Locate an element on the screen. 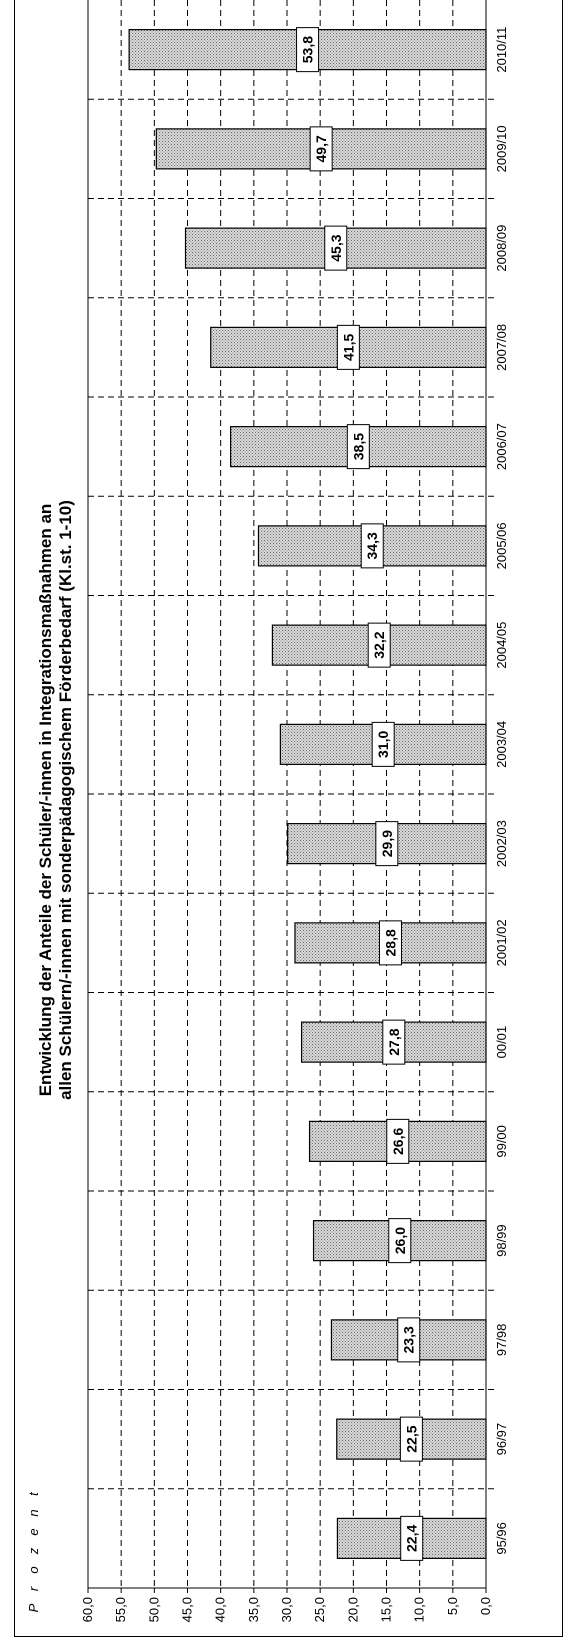 This screenshot has width=573, height=1646. y-axis-title-letter: t is located at coordinates (33, 1493).